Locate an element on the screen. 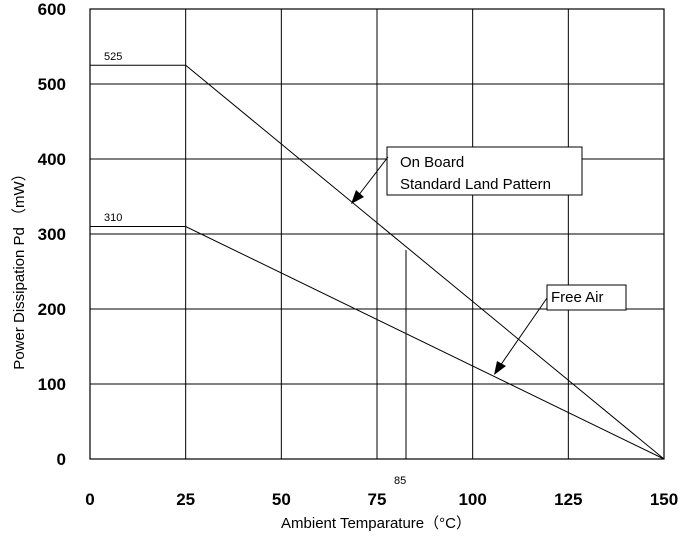  value-label-310: 310 is located at coordinates (113, 218).